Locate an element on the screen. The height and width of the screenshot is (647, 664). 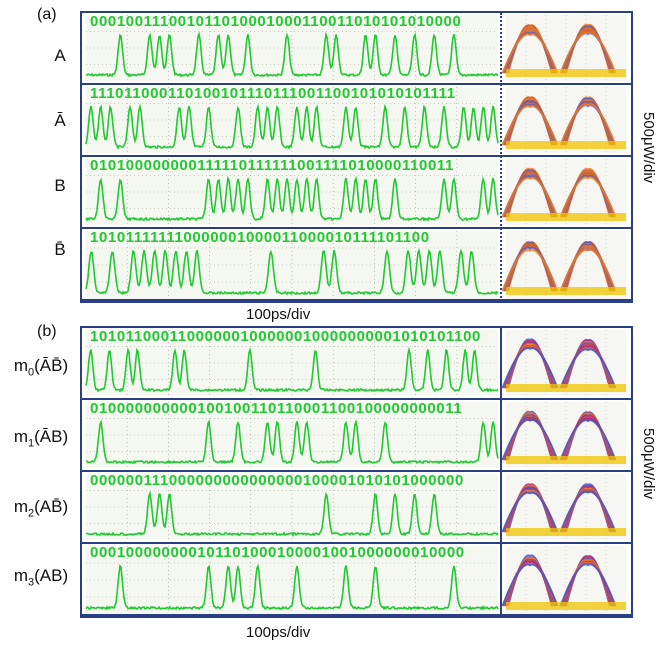
trace-row-a-3: 101011111110000001000011000010111101100 is located at coordinates (356, 265).